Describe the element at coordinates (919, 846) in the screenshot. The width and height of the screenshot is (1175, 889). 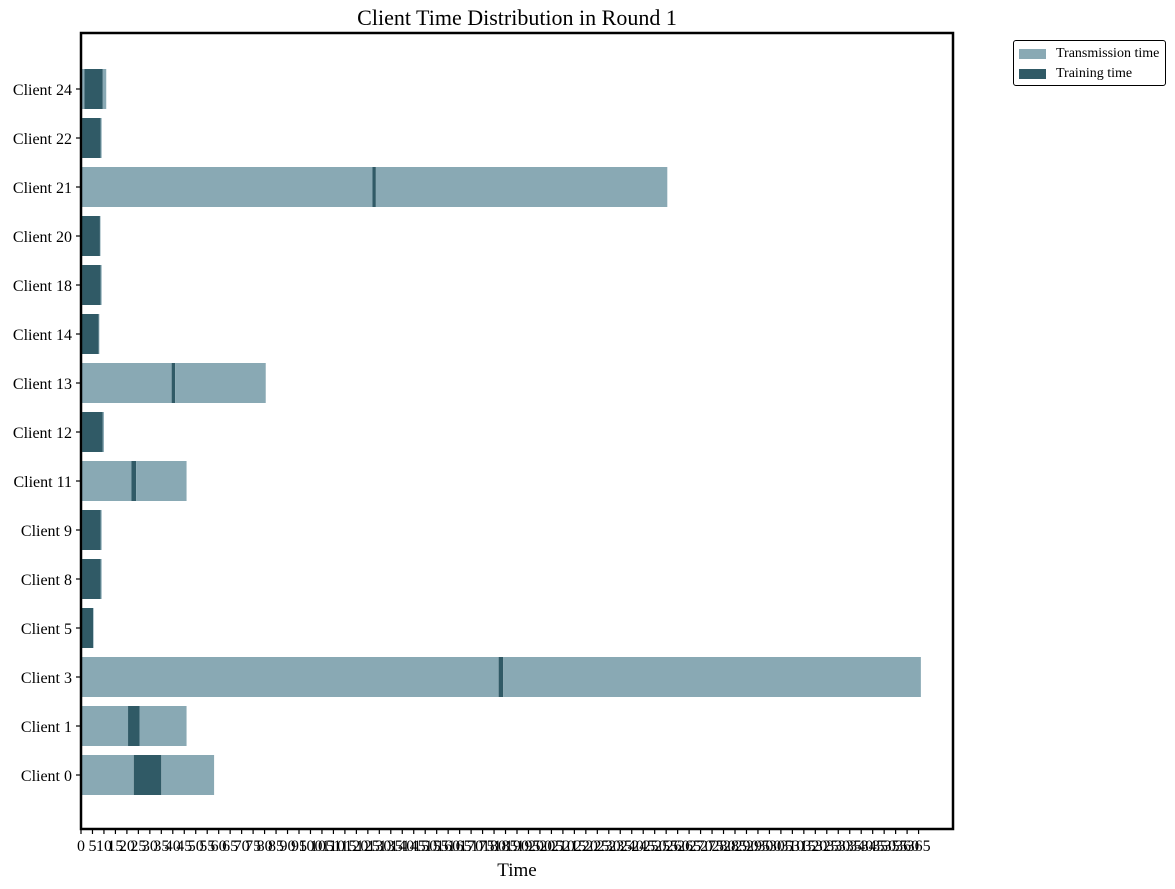
I see `x-tick-label: 365` at that location.